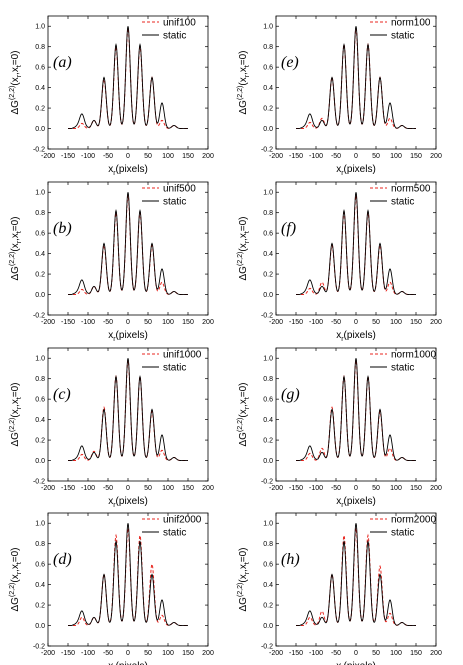 Image resolution: width=463 pixels, height=665 pixels. Describe the element at coordinates (290, 62) in the screenshot. I see `panel-label: (e)` at that location.